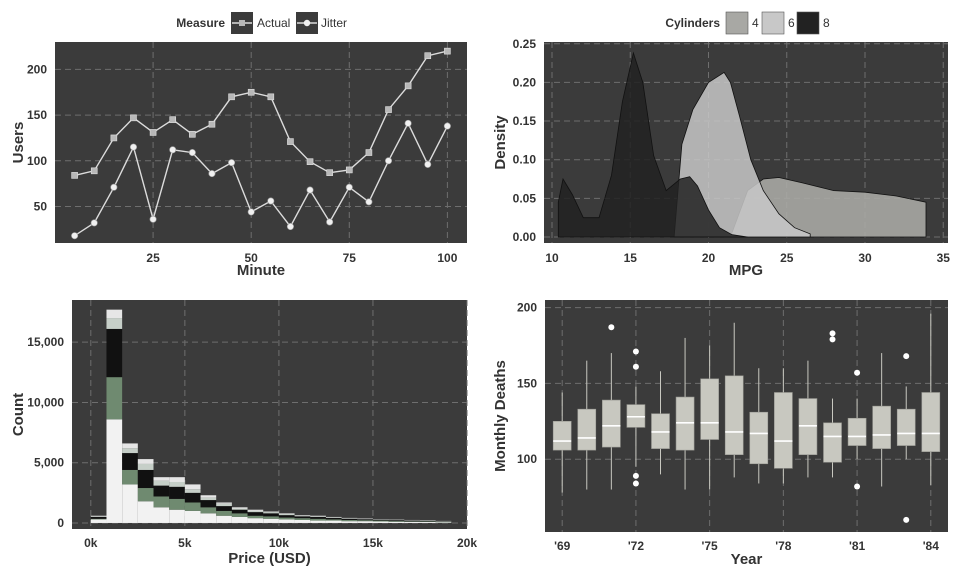  I want to click on y-tick-label: 0.00, so click(525, 237).